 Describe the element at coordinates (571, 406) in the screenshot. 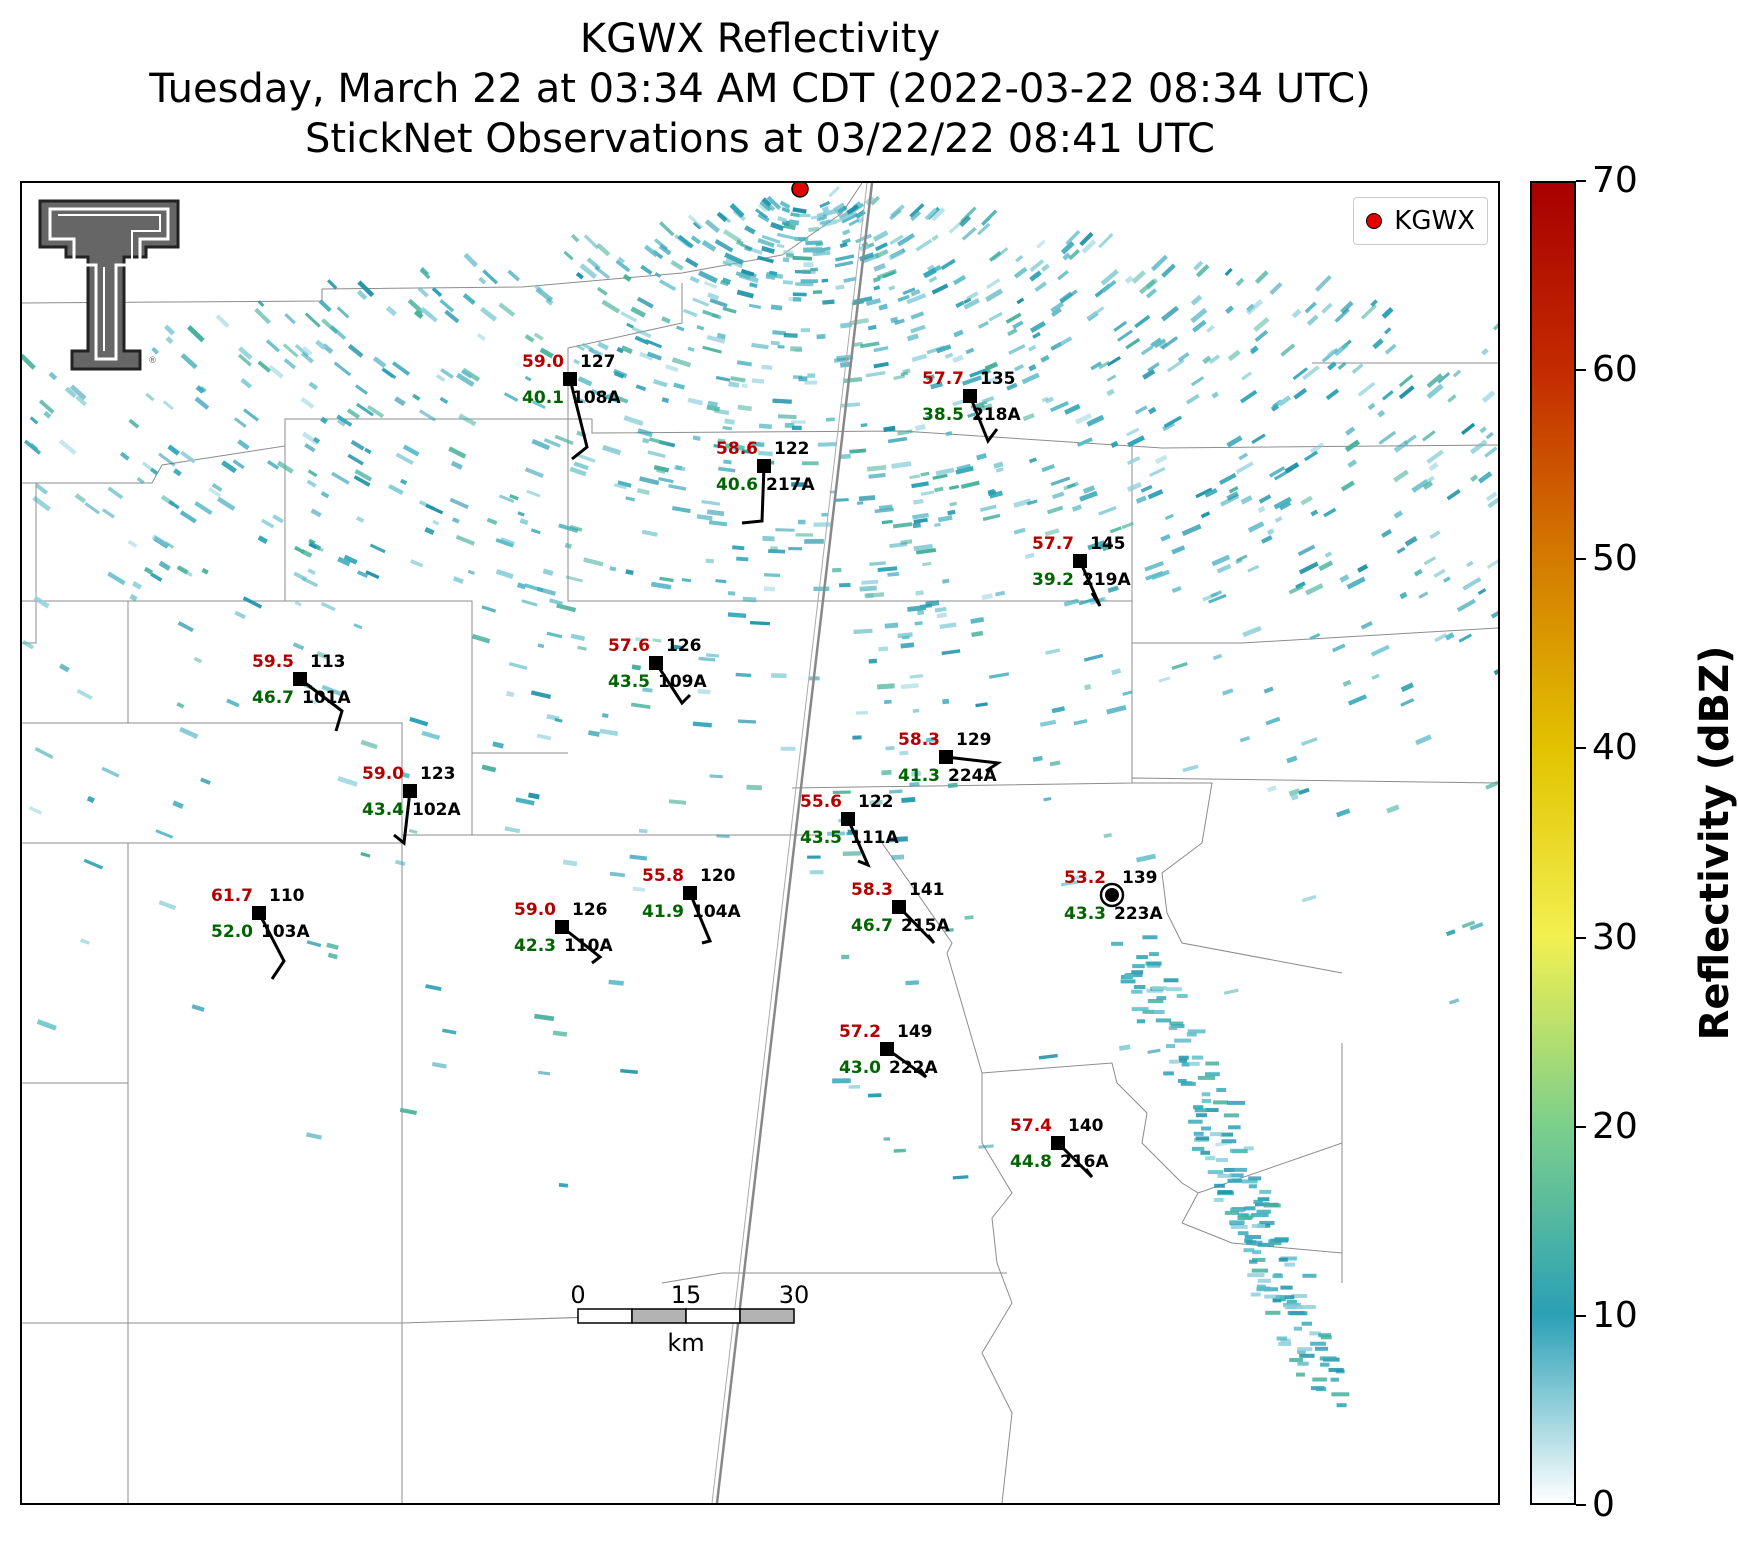

I see `station-plot-108A: 59.0 127 40.1 108A` at that location.